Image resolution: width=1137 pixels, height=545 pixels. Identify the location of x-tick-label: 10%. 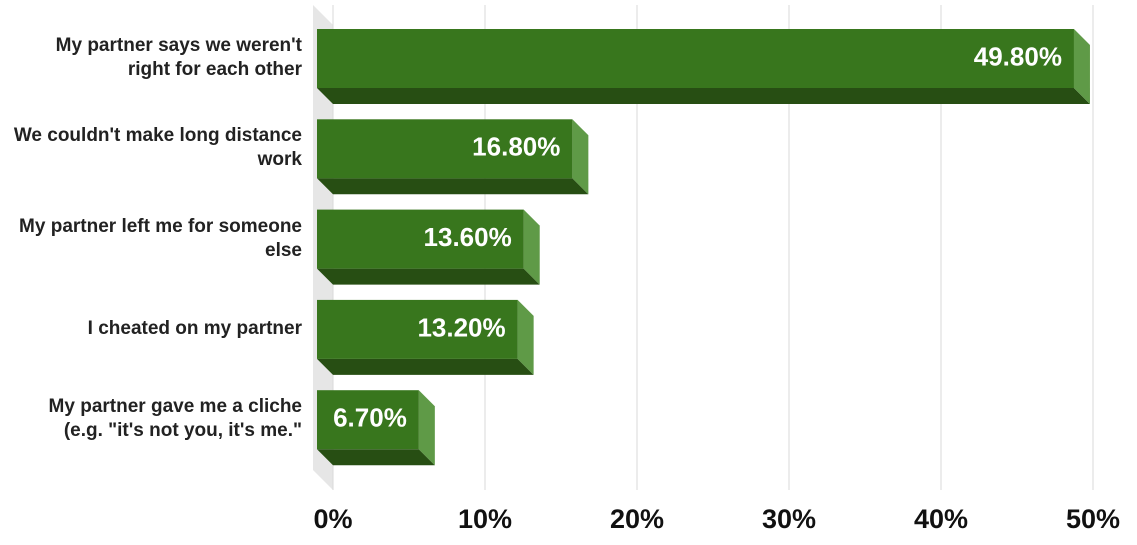
(485, 519).